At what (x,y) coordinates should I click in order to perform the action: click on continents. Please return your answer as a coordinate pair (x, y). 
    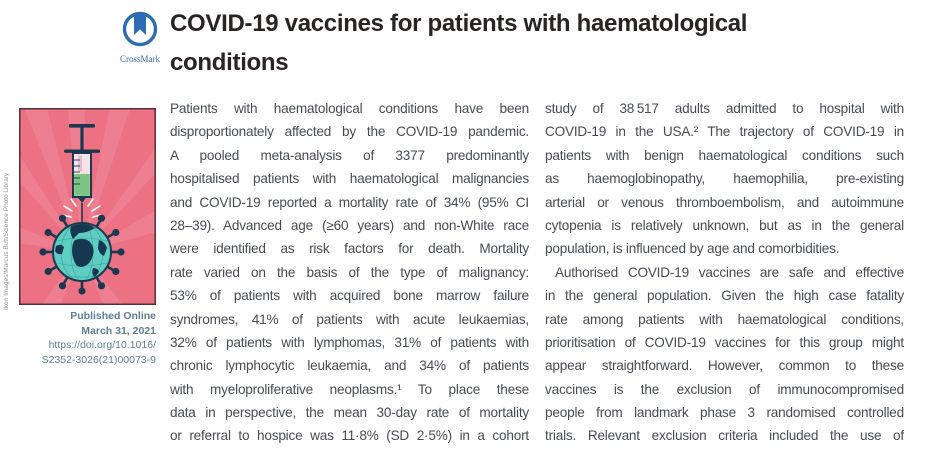
    Looking at the image, I should click on (81, 250).